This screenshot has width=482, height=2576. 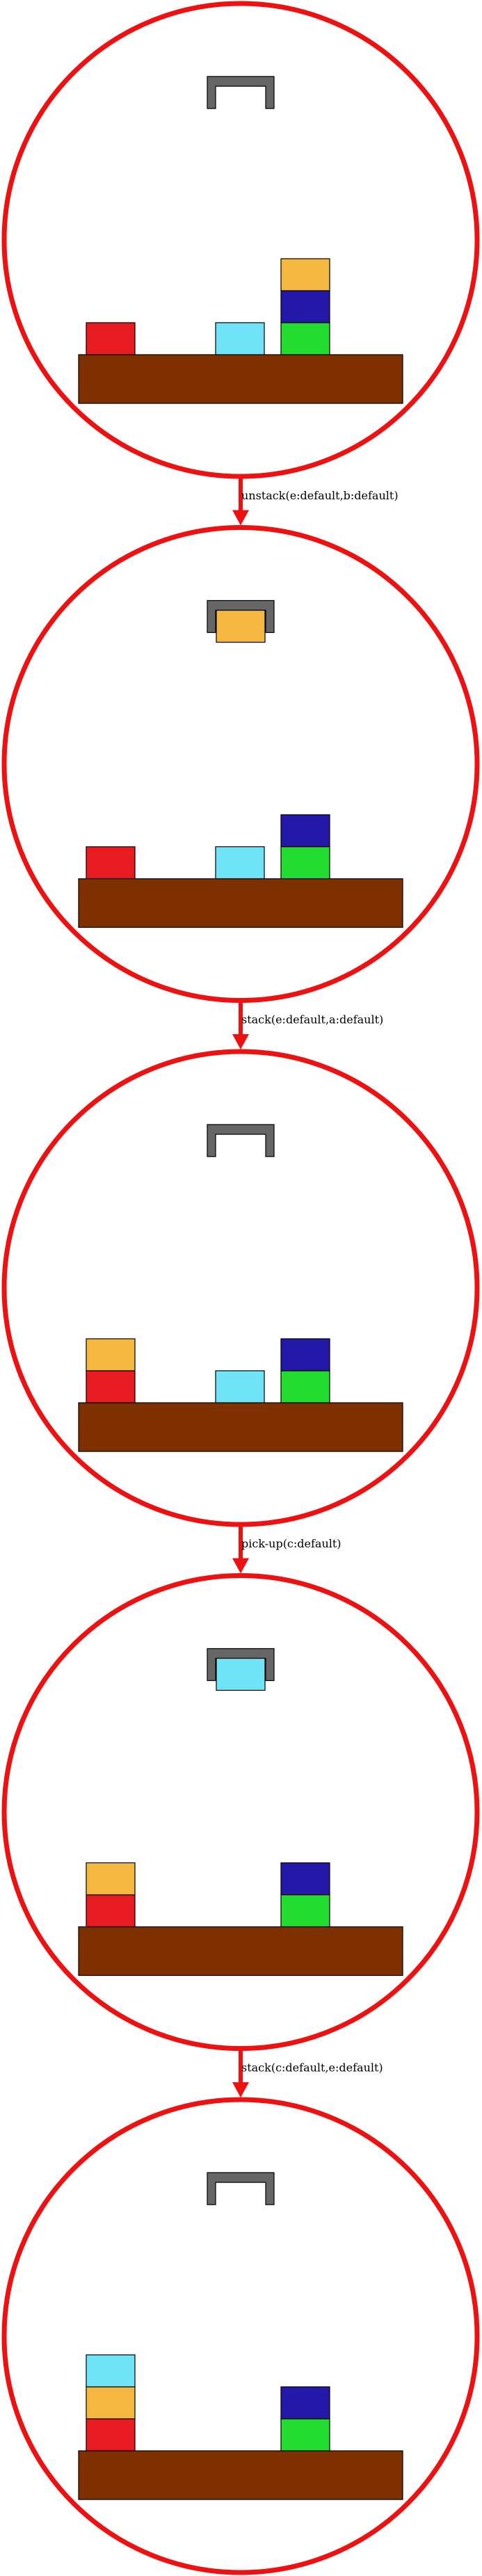 I want to click on transition-2: stack(e:default,a:default), so click(x=307, y=1025).